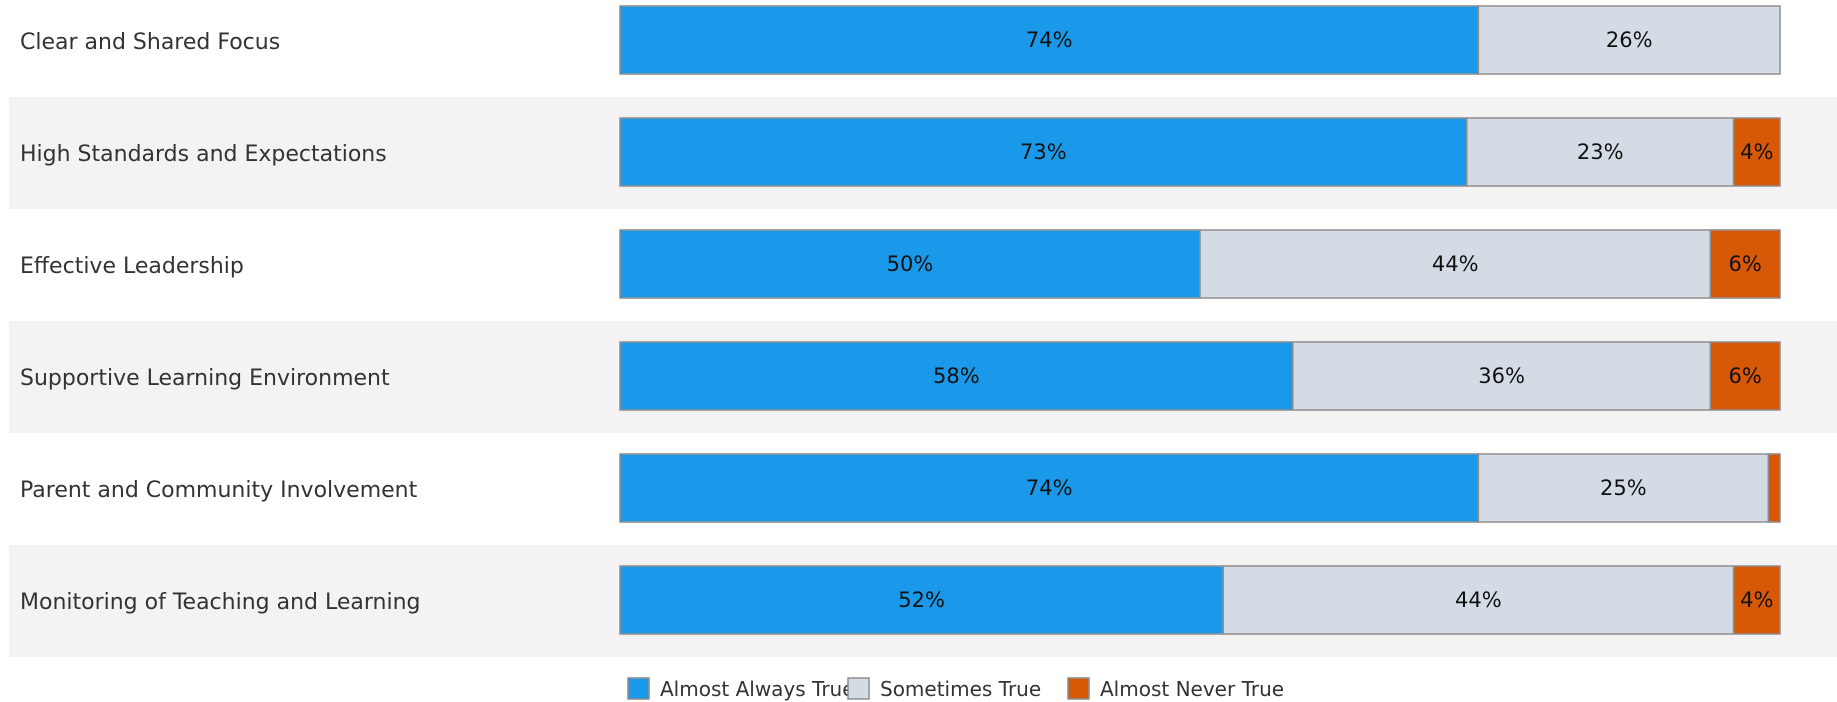 The height and width of the screenshot is (702, 1837). I want to click on chart-row: High Standards and Expectations 73% 23% 4%, so click(900, 152).